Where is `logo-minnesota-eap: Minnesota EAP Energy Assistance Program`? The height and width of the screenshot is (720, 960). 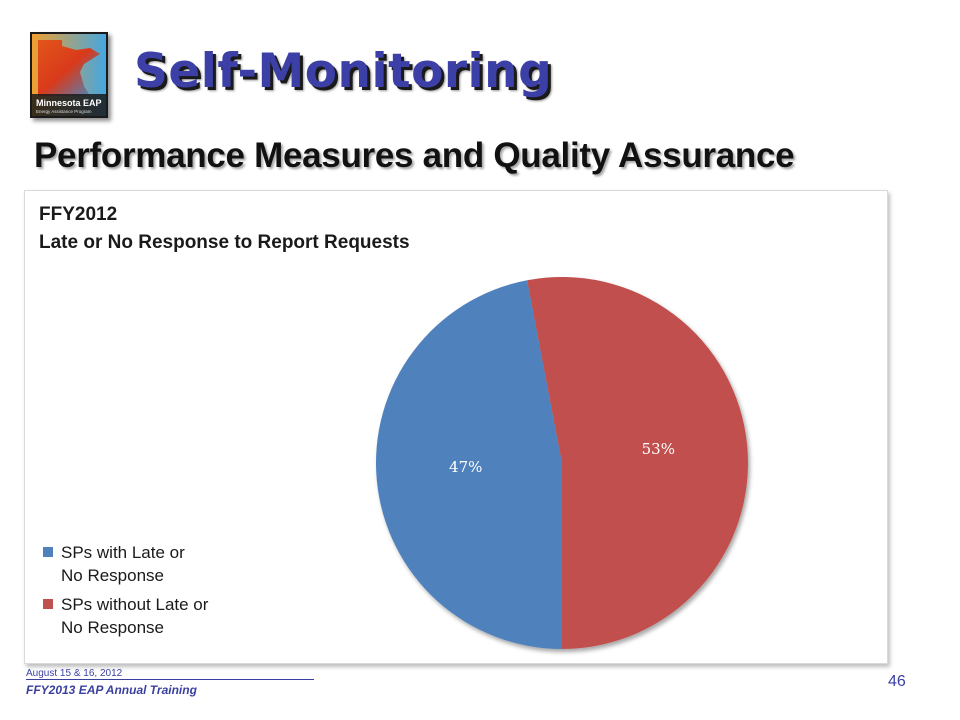 logo-minnesota-eap: Minnesota EAP Energy Assistance Program is located at coordinates (69, 75).